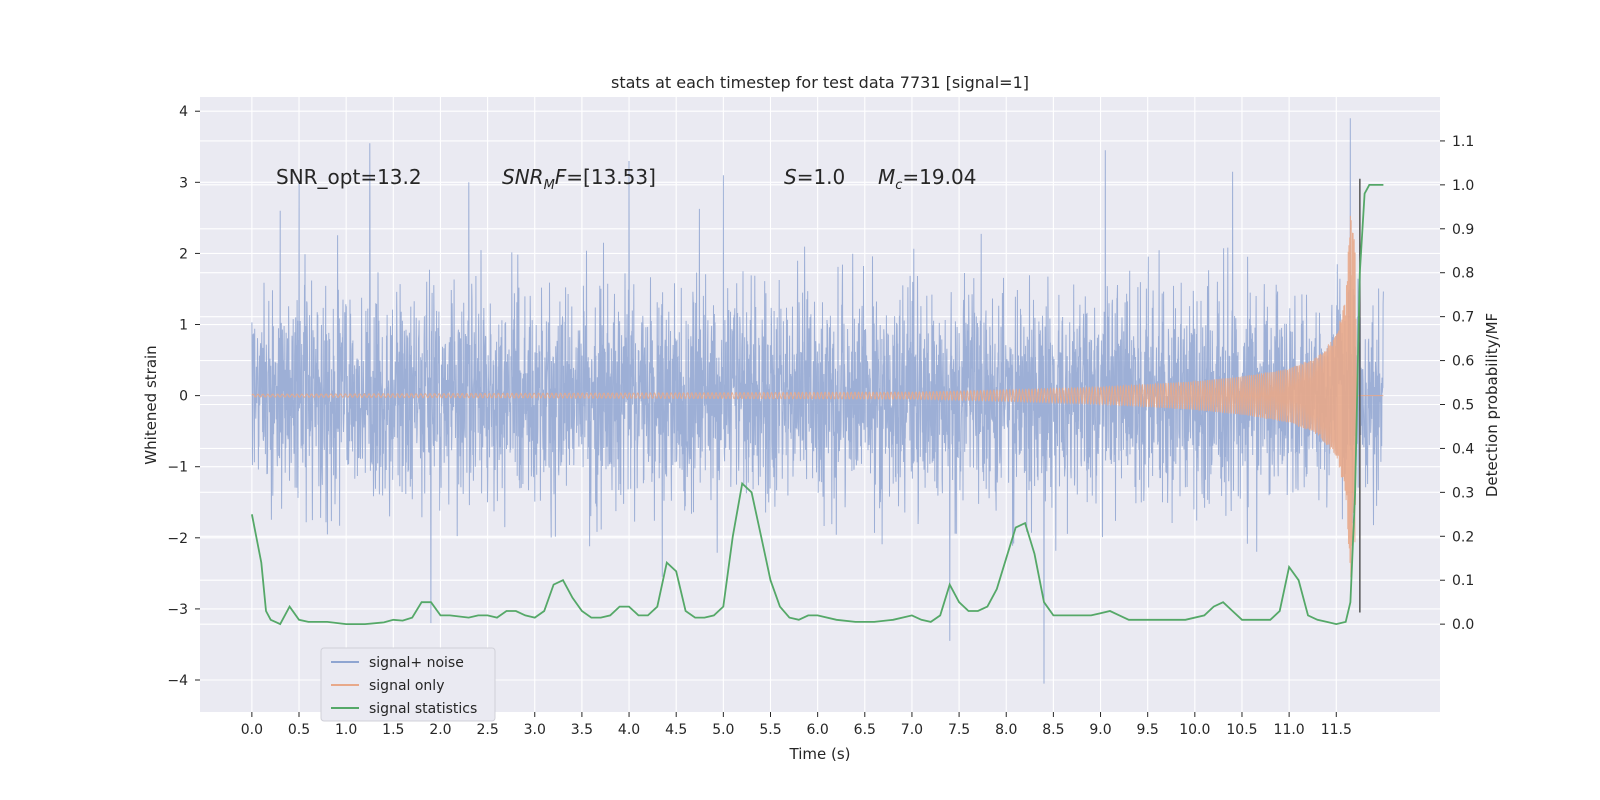 The width and height of the screenshot is (1600, 800). I want to click on snr-mf-subscript: M, so click(549, 185).